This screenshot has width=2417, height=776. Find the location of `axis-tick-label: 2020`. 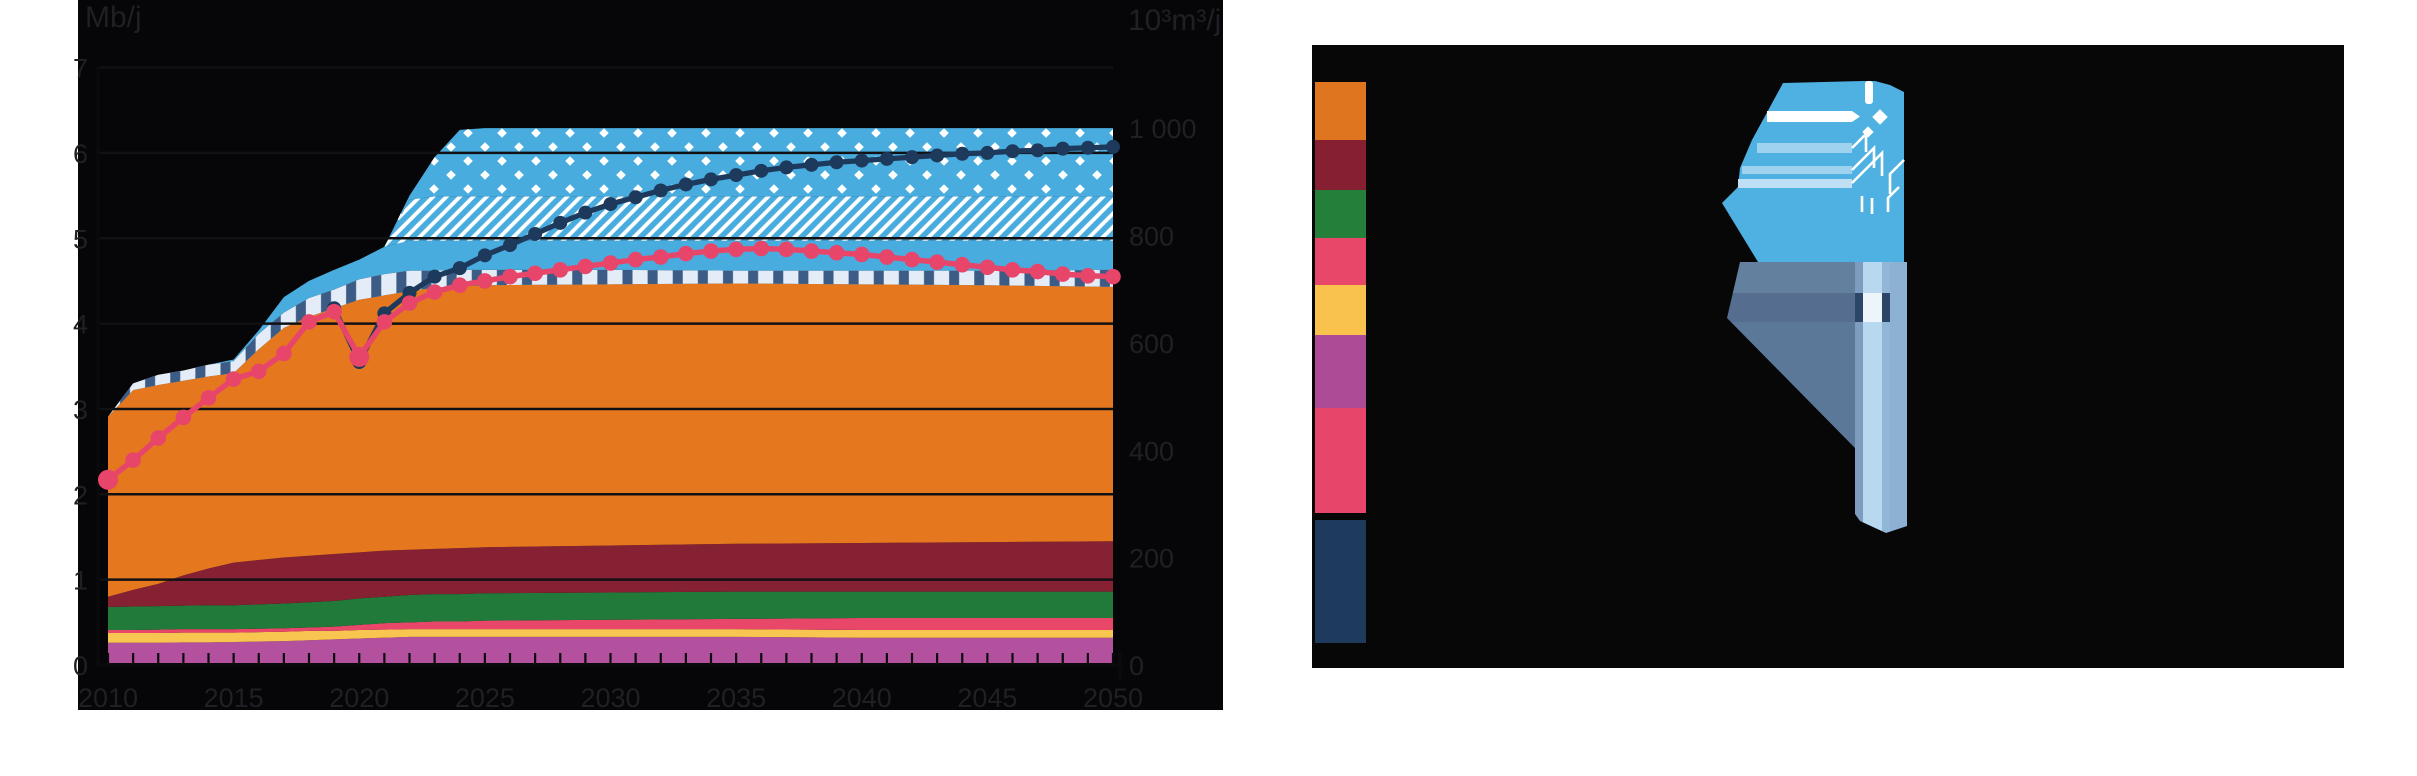

axis-tick-label: 2020 is located at coordinates (359, 698).